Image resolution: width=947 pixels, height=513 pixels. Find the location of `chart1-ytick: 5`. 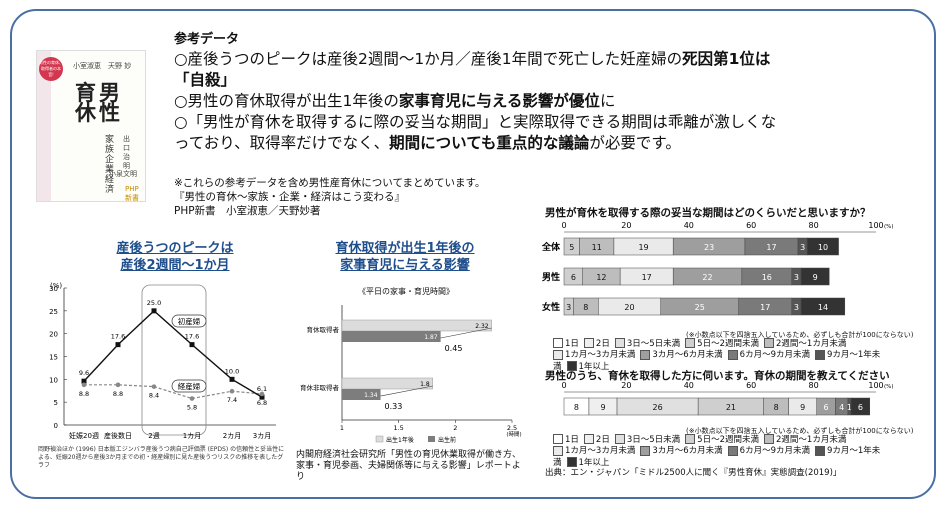

chart1-ytick: 5 is located at coordinates (56, 403).